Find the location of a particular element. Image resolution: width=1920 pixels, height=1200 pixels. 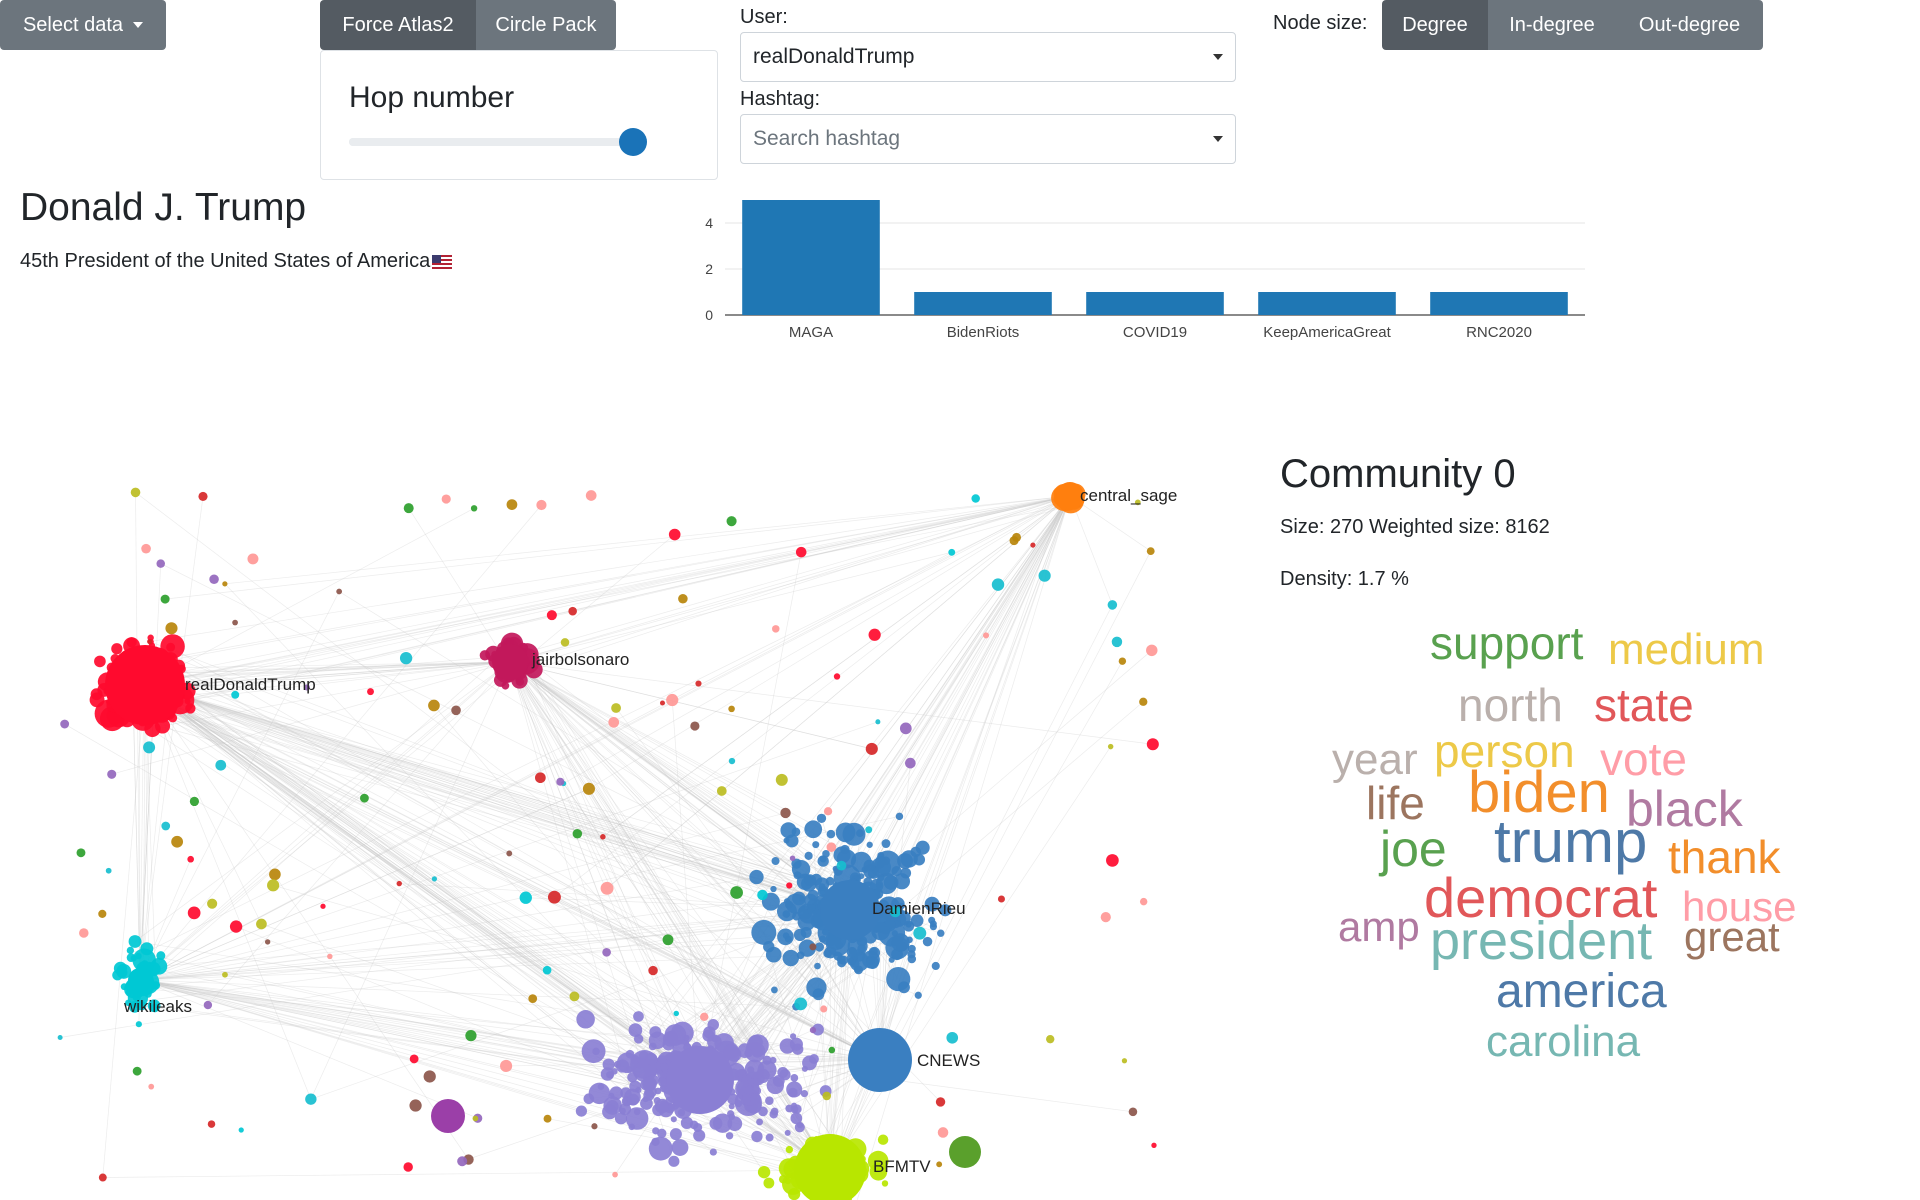

degree-button: Degree is located at coordinates (1435, 25).